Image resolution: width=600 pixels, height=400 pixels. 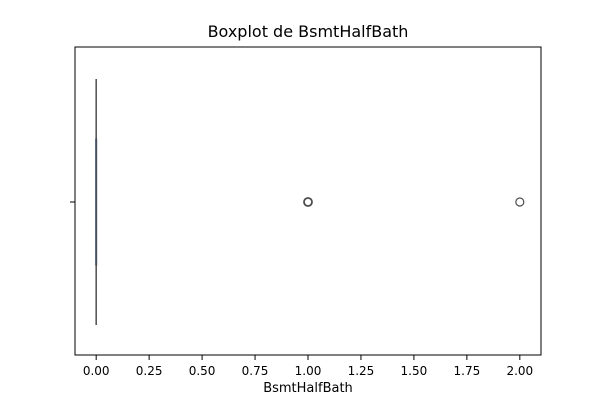 What do you see at coordinates (414, 371) in the screenshot?
I see `x-tick-label: 1.50` at bounding box center [414, 371].